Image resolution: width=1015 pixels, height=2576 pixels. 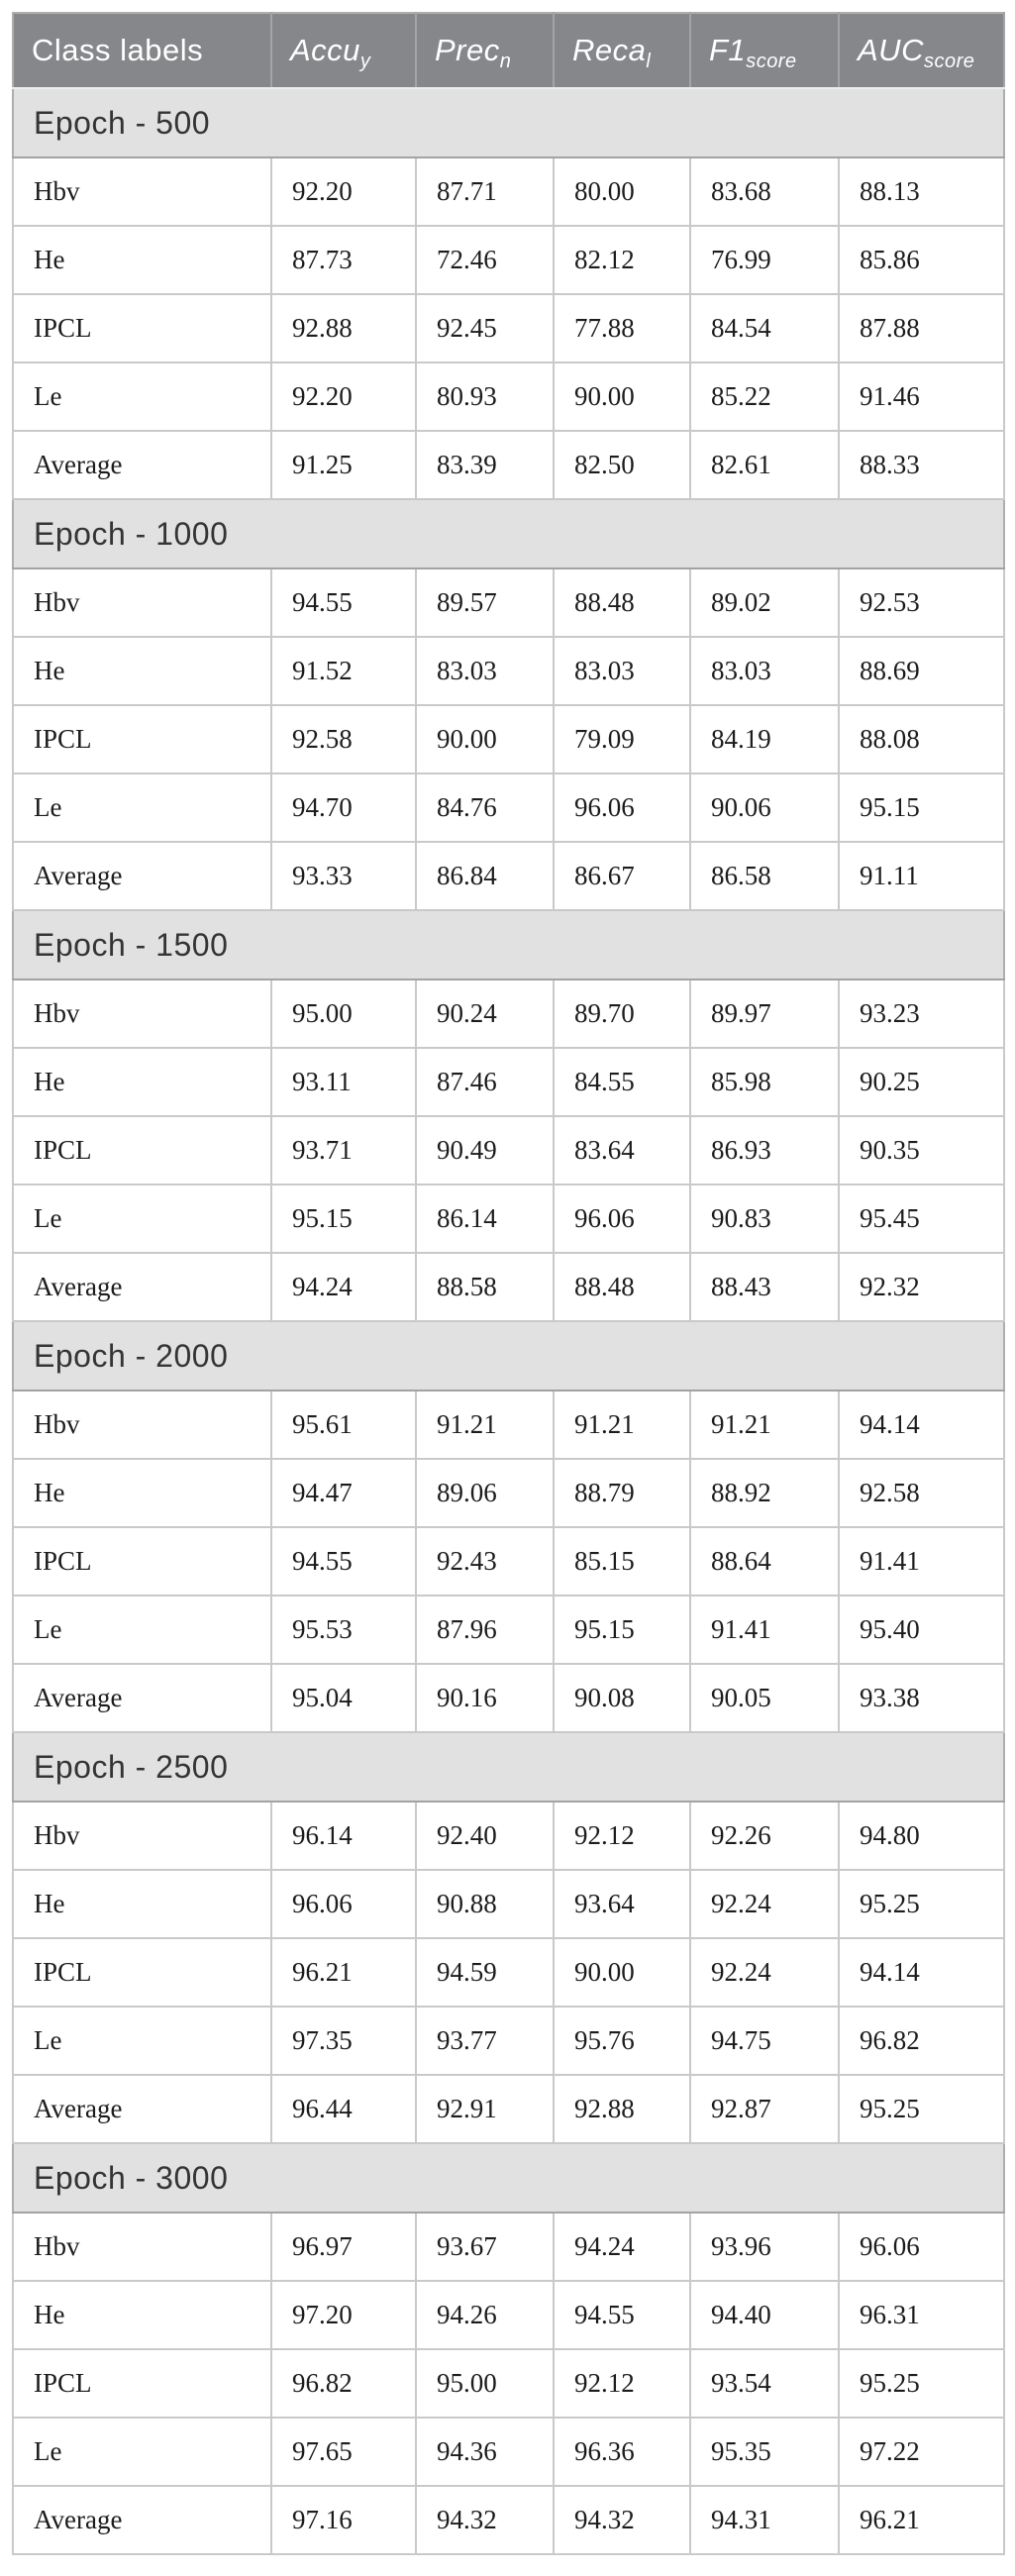 I want to click on metric-value: 94.59, so click(x=485, y=1972).